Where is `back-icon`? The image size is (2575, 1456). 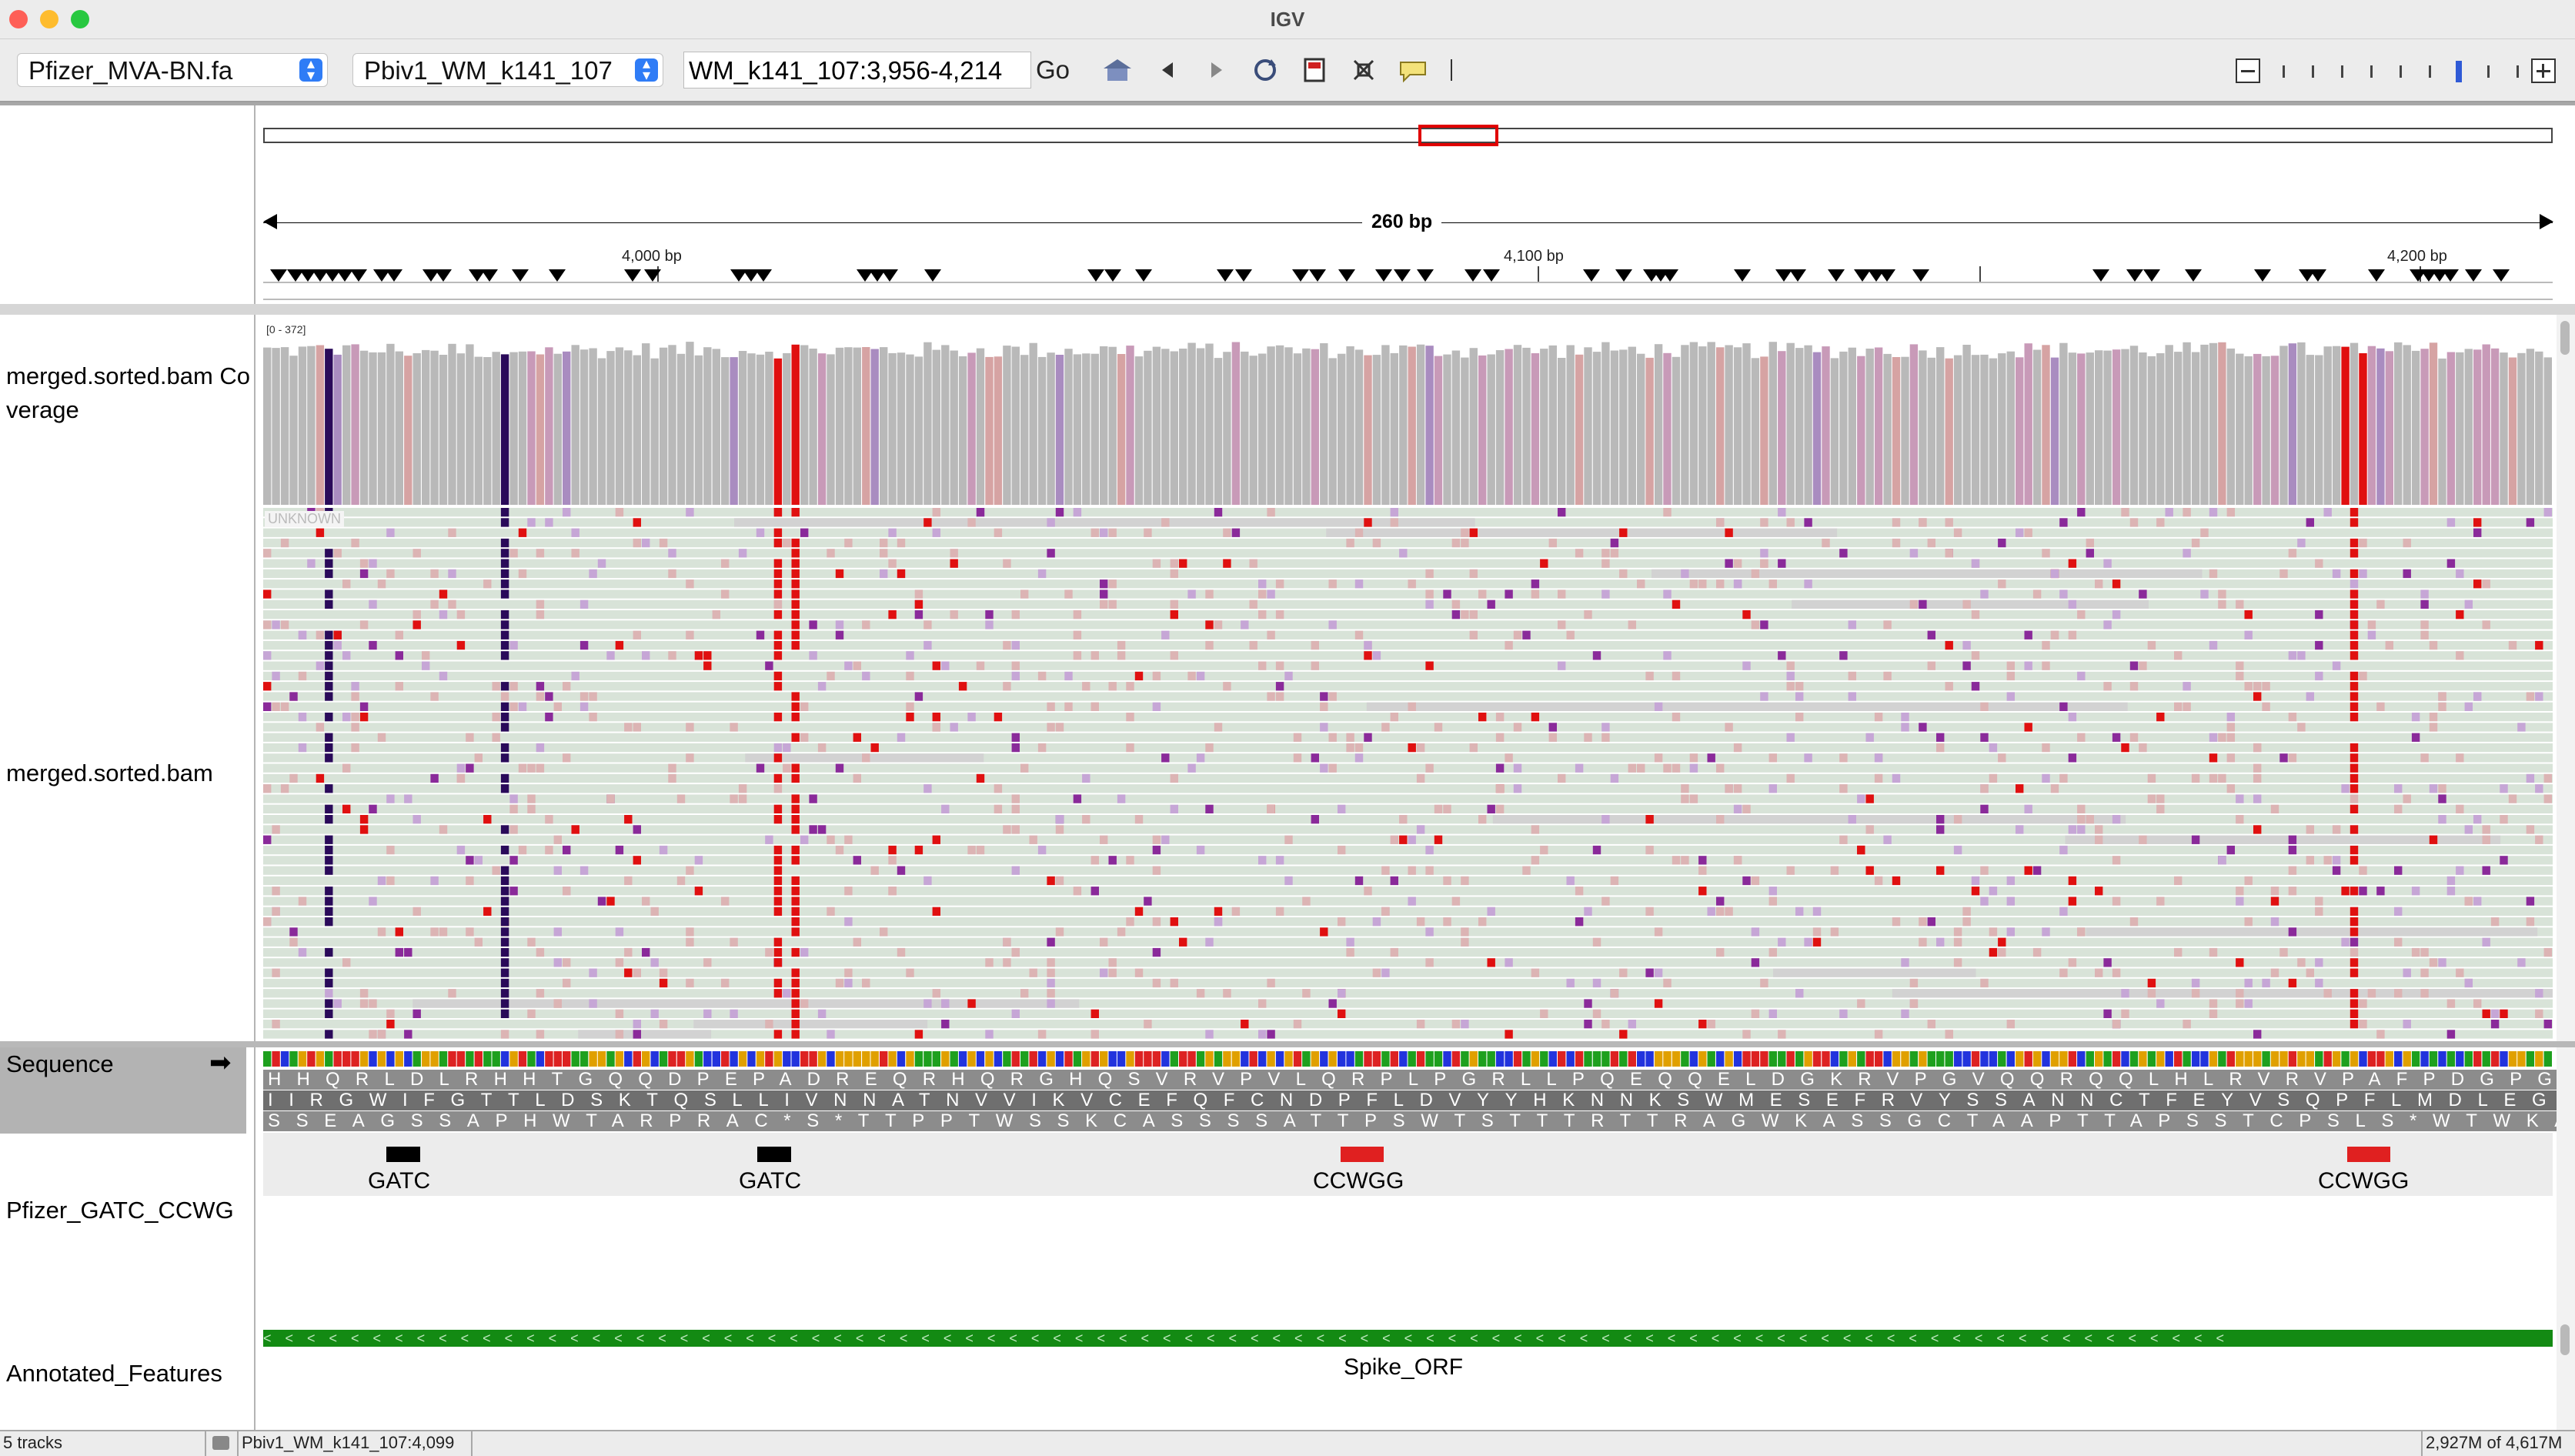
back-icon is located at coordinates (1168, 70).